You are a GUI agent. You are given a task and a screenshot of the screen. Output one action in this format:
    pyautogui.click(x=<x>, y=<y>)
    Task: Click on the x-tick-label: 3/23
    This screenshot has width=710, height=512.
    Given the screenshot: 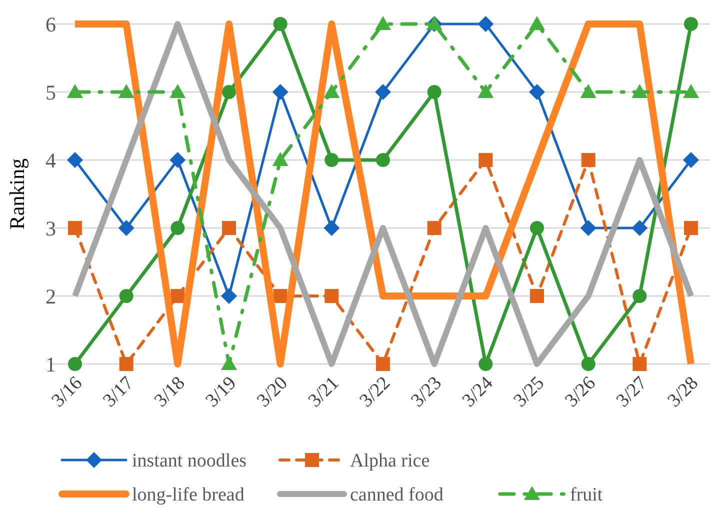 What is the action you would take?
    pyautogui.click(x=426, y=392)
    